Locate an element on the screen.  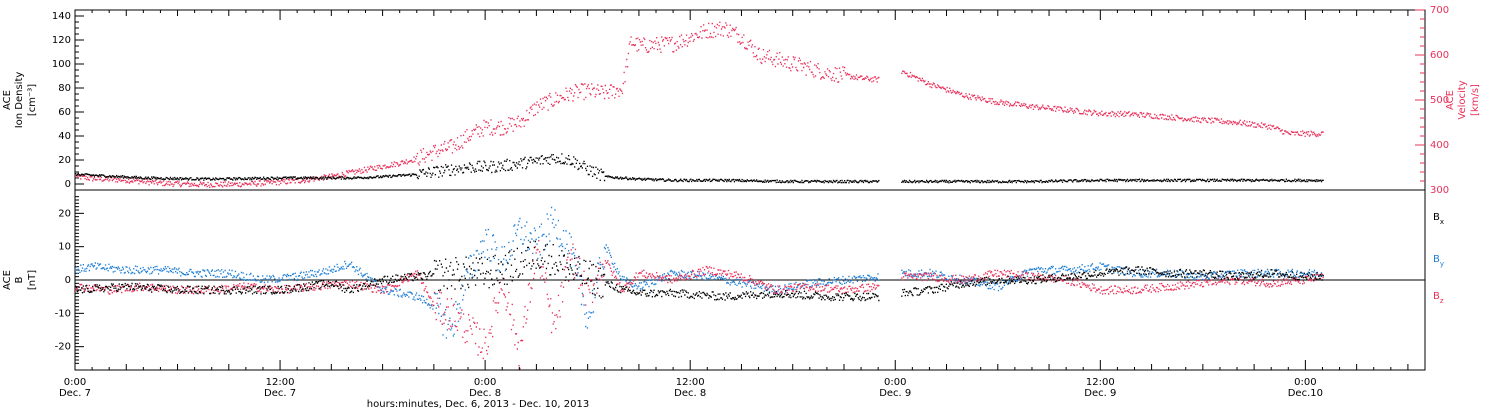
bx-series is located at coordinates (699, 271).